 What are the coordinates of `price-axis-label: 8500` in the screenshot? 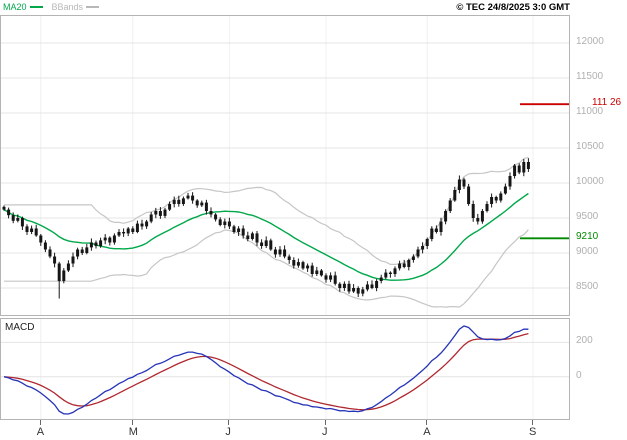 It's located at (587, 286).